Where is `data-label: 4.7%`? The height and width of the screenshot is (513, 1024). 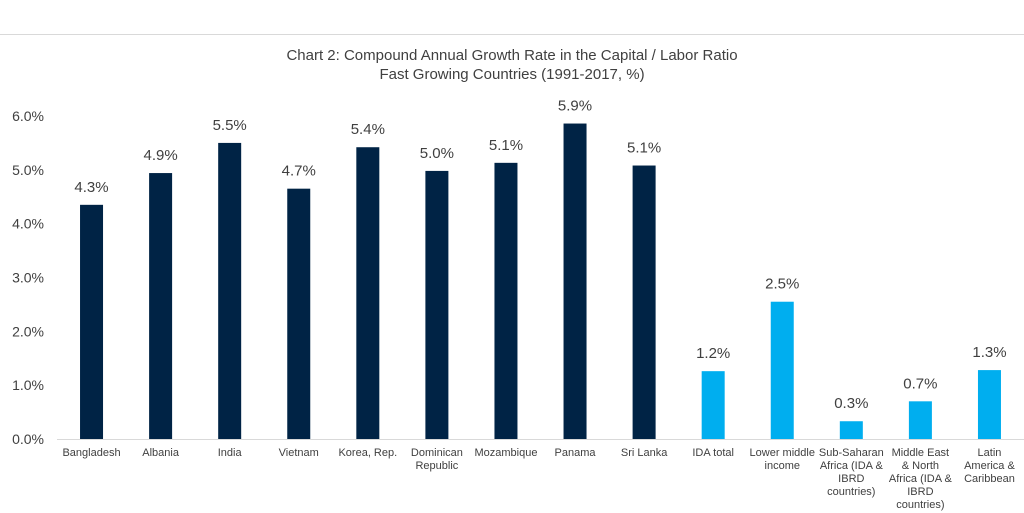 data-label: 4.7% is located at coordinates (299, 171).